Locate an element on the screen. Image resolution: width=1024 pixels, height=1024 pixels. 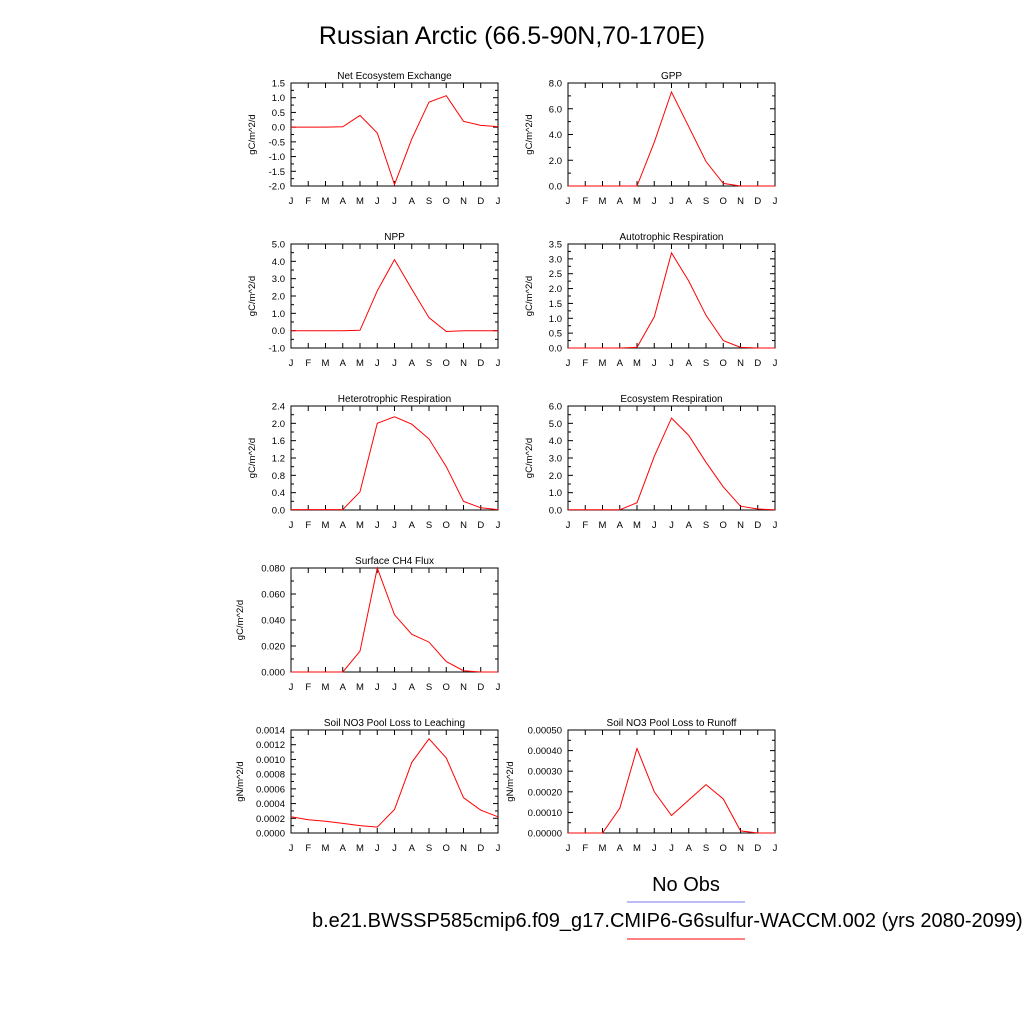
y-tick-label: 1.2 is located at coordinates (278, 459).